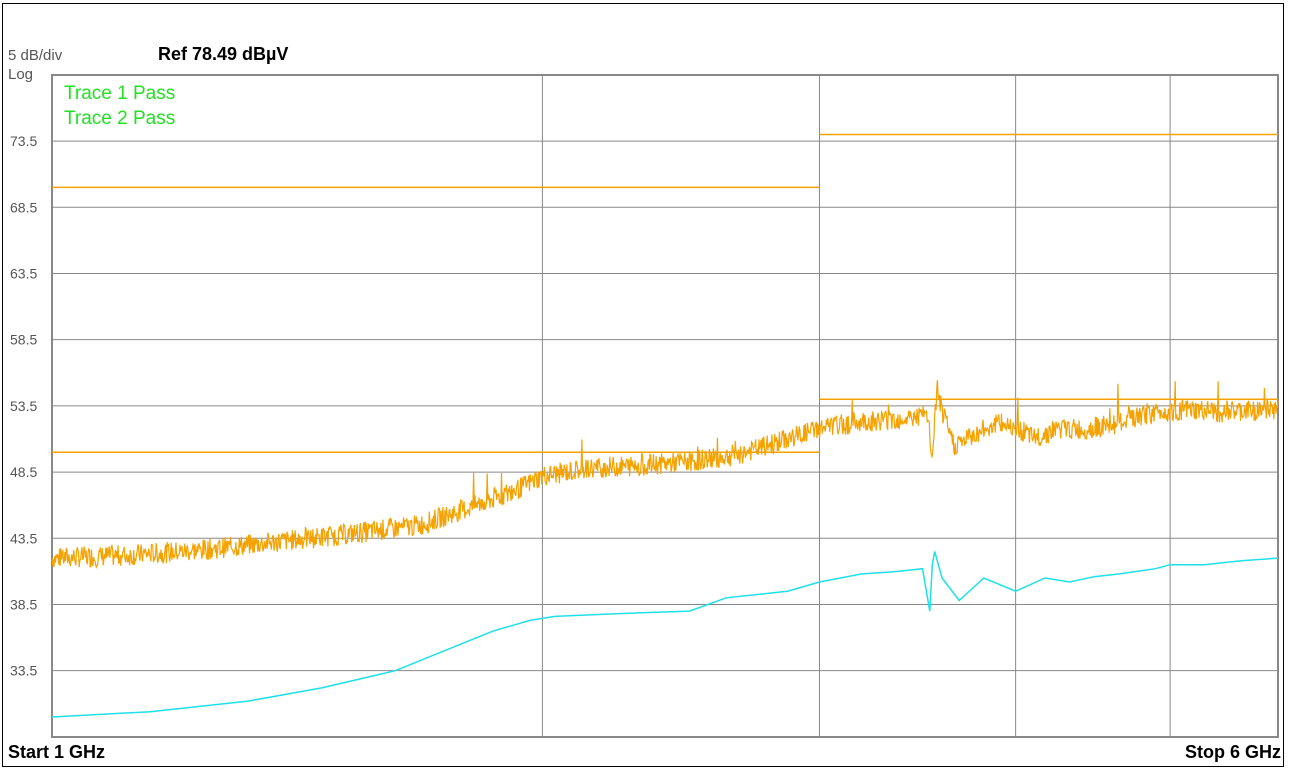  What do you see at coordinates (21, 74) in the screenshot?
I see `scale-type: Log` at bounding box center [21, 74].